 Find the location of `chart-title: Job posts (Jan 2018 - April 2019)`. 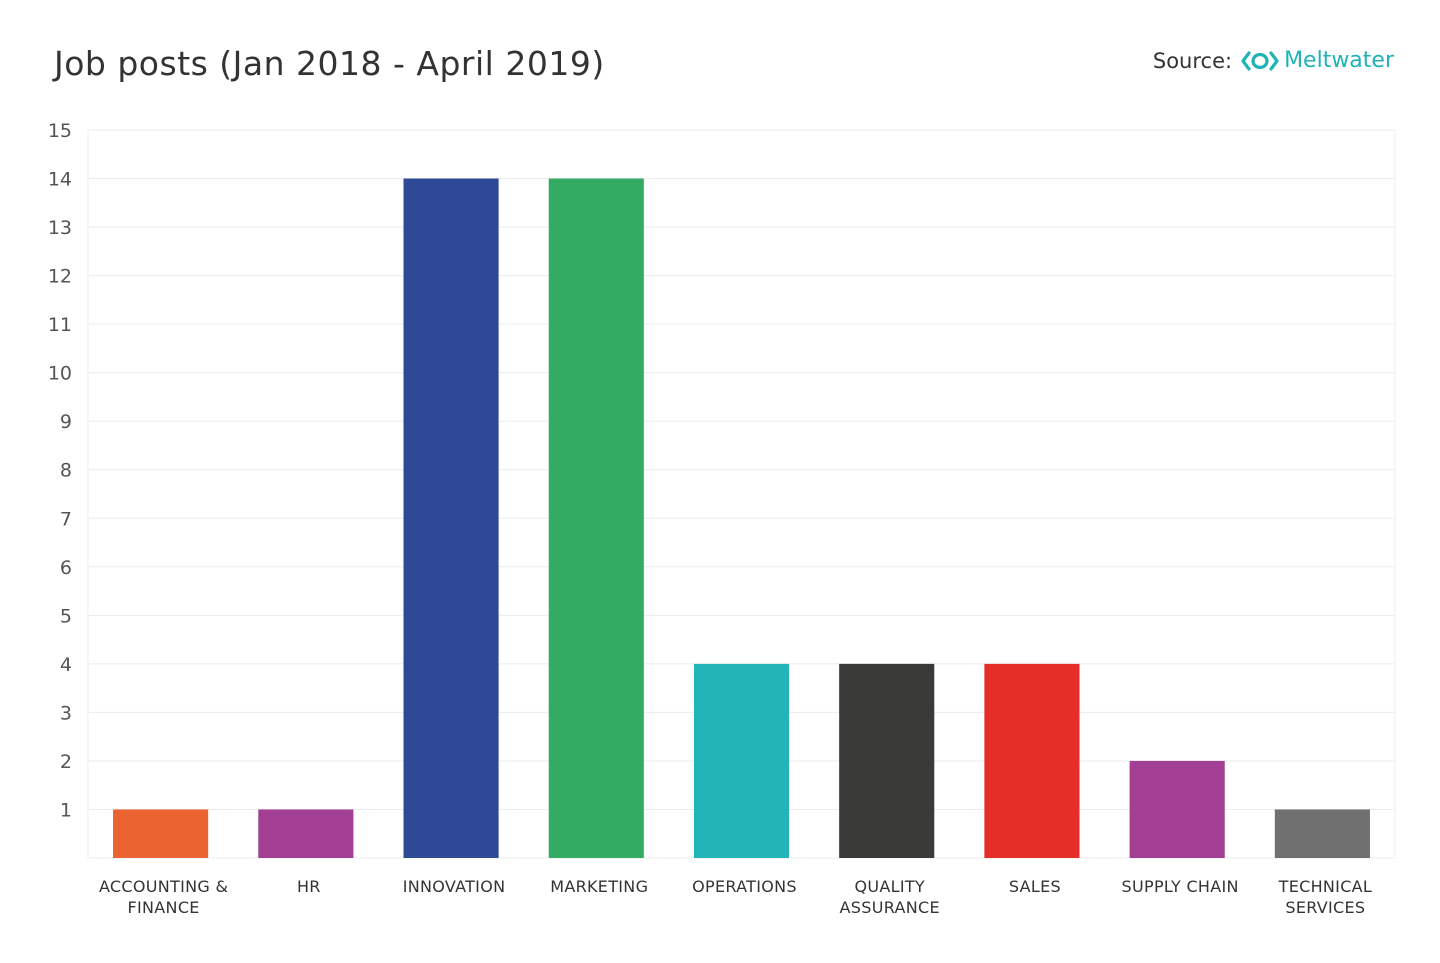

chart-title: Job posts (Jan 2018 - April 2019) is located at coordinates (329, 63).